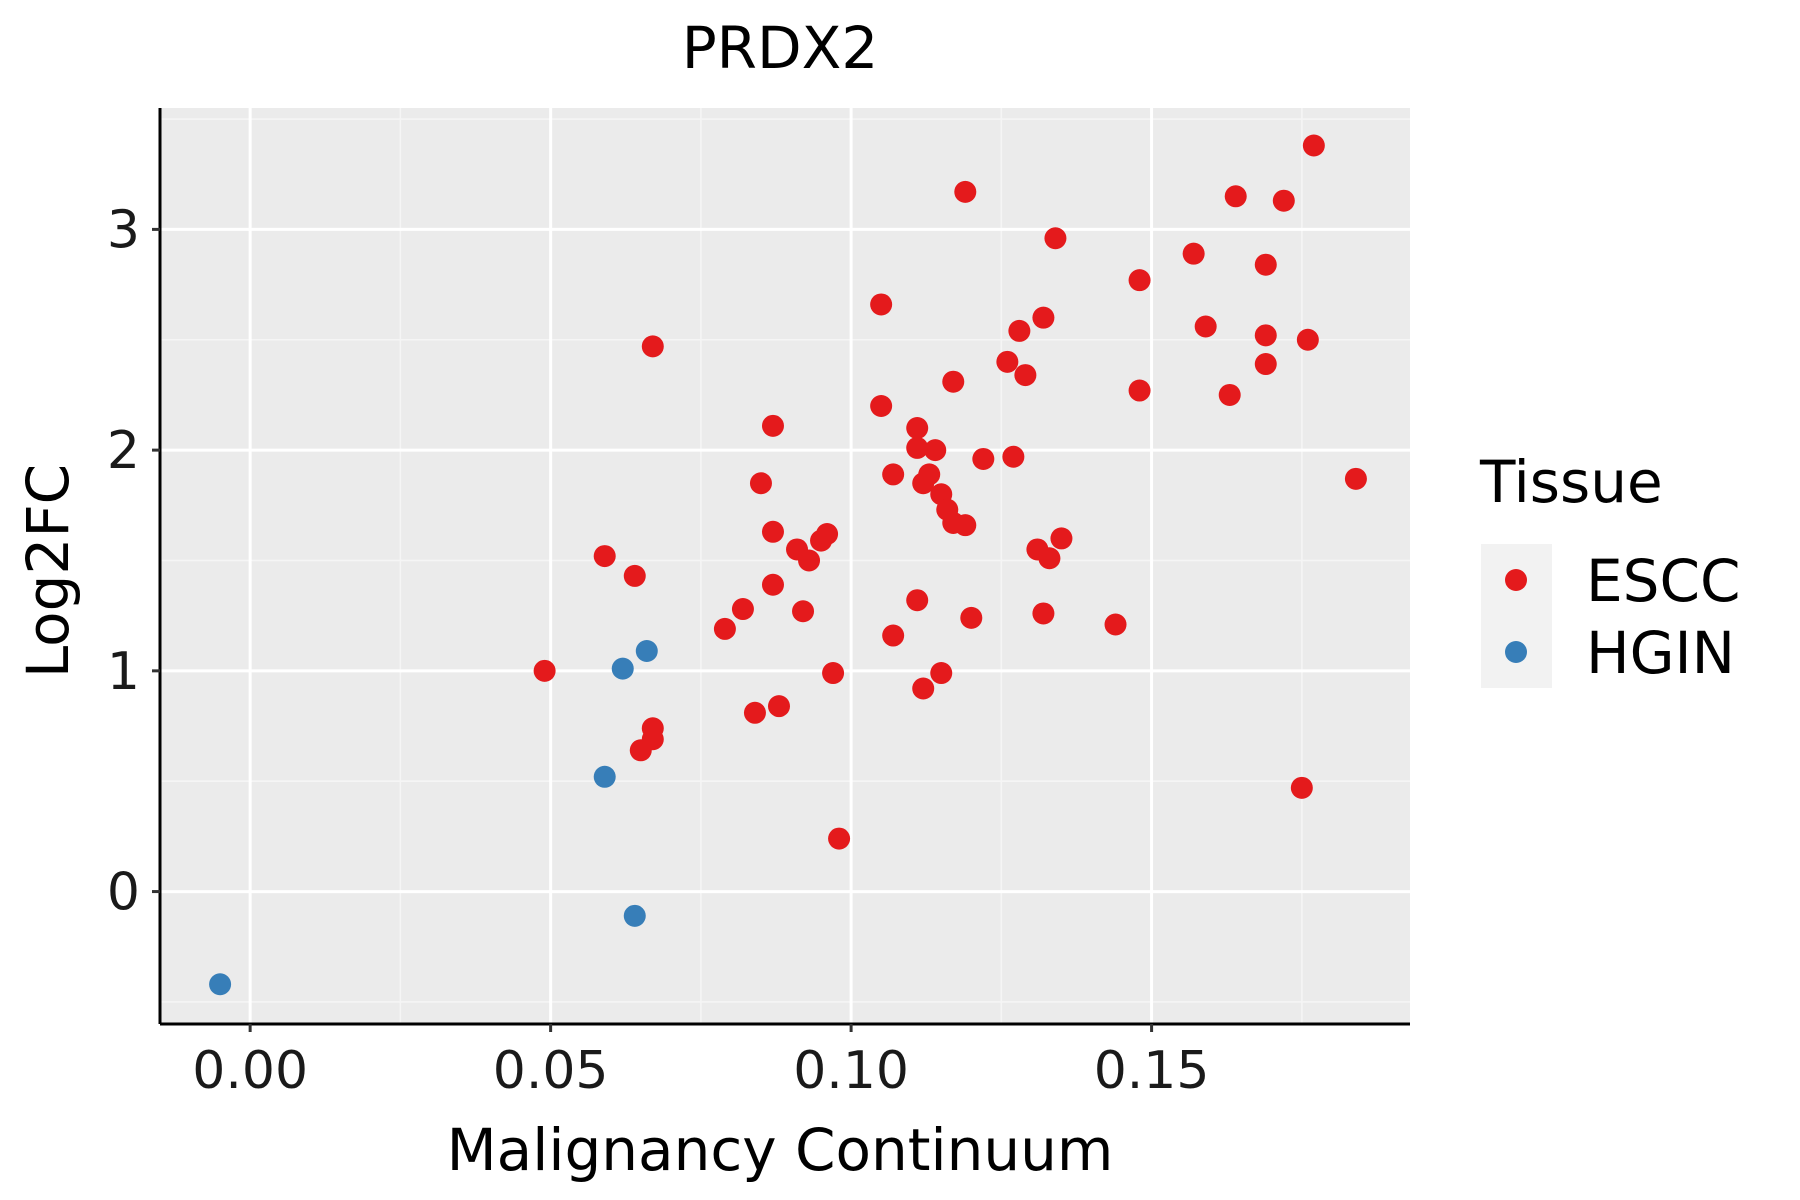  What do you see at coordinates (250, 1071) in the screenshot?
I see `x-tick-label: 0.00` at bounding box center [250, 1071].